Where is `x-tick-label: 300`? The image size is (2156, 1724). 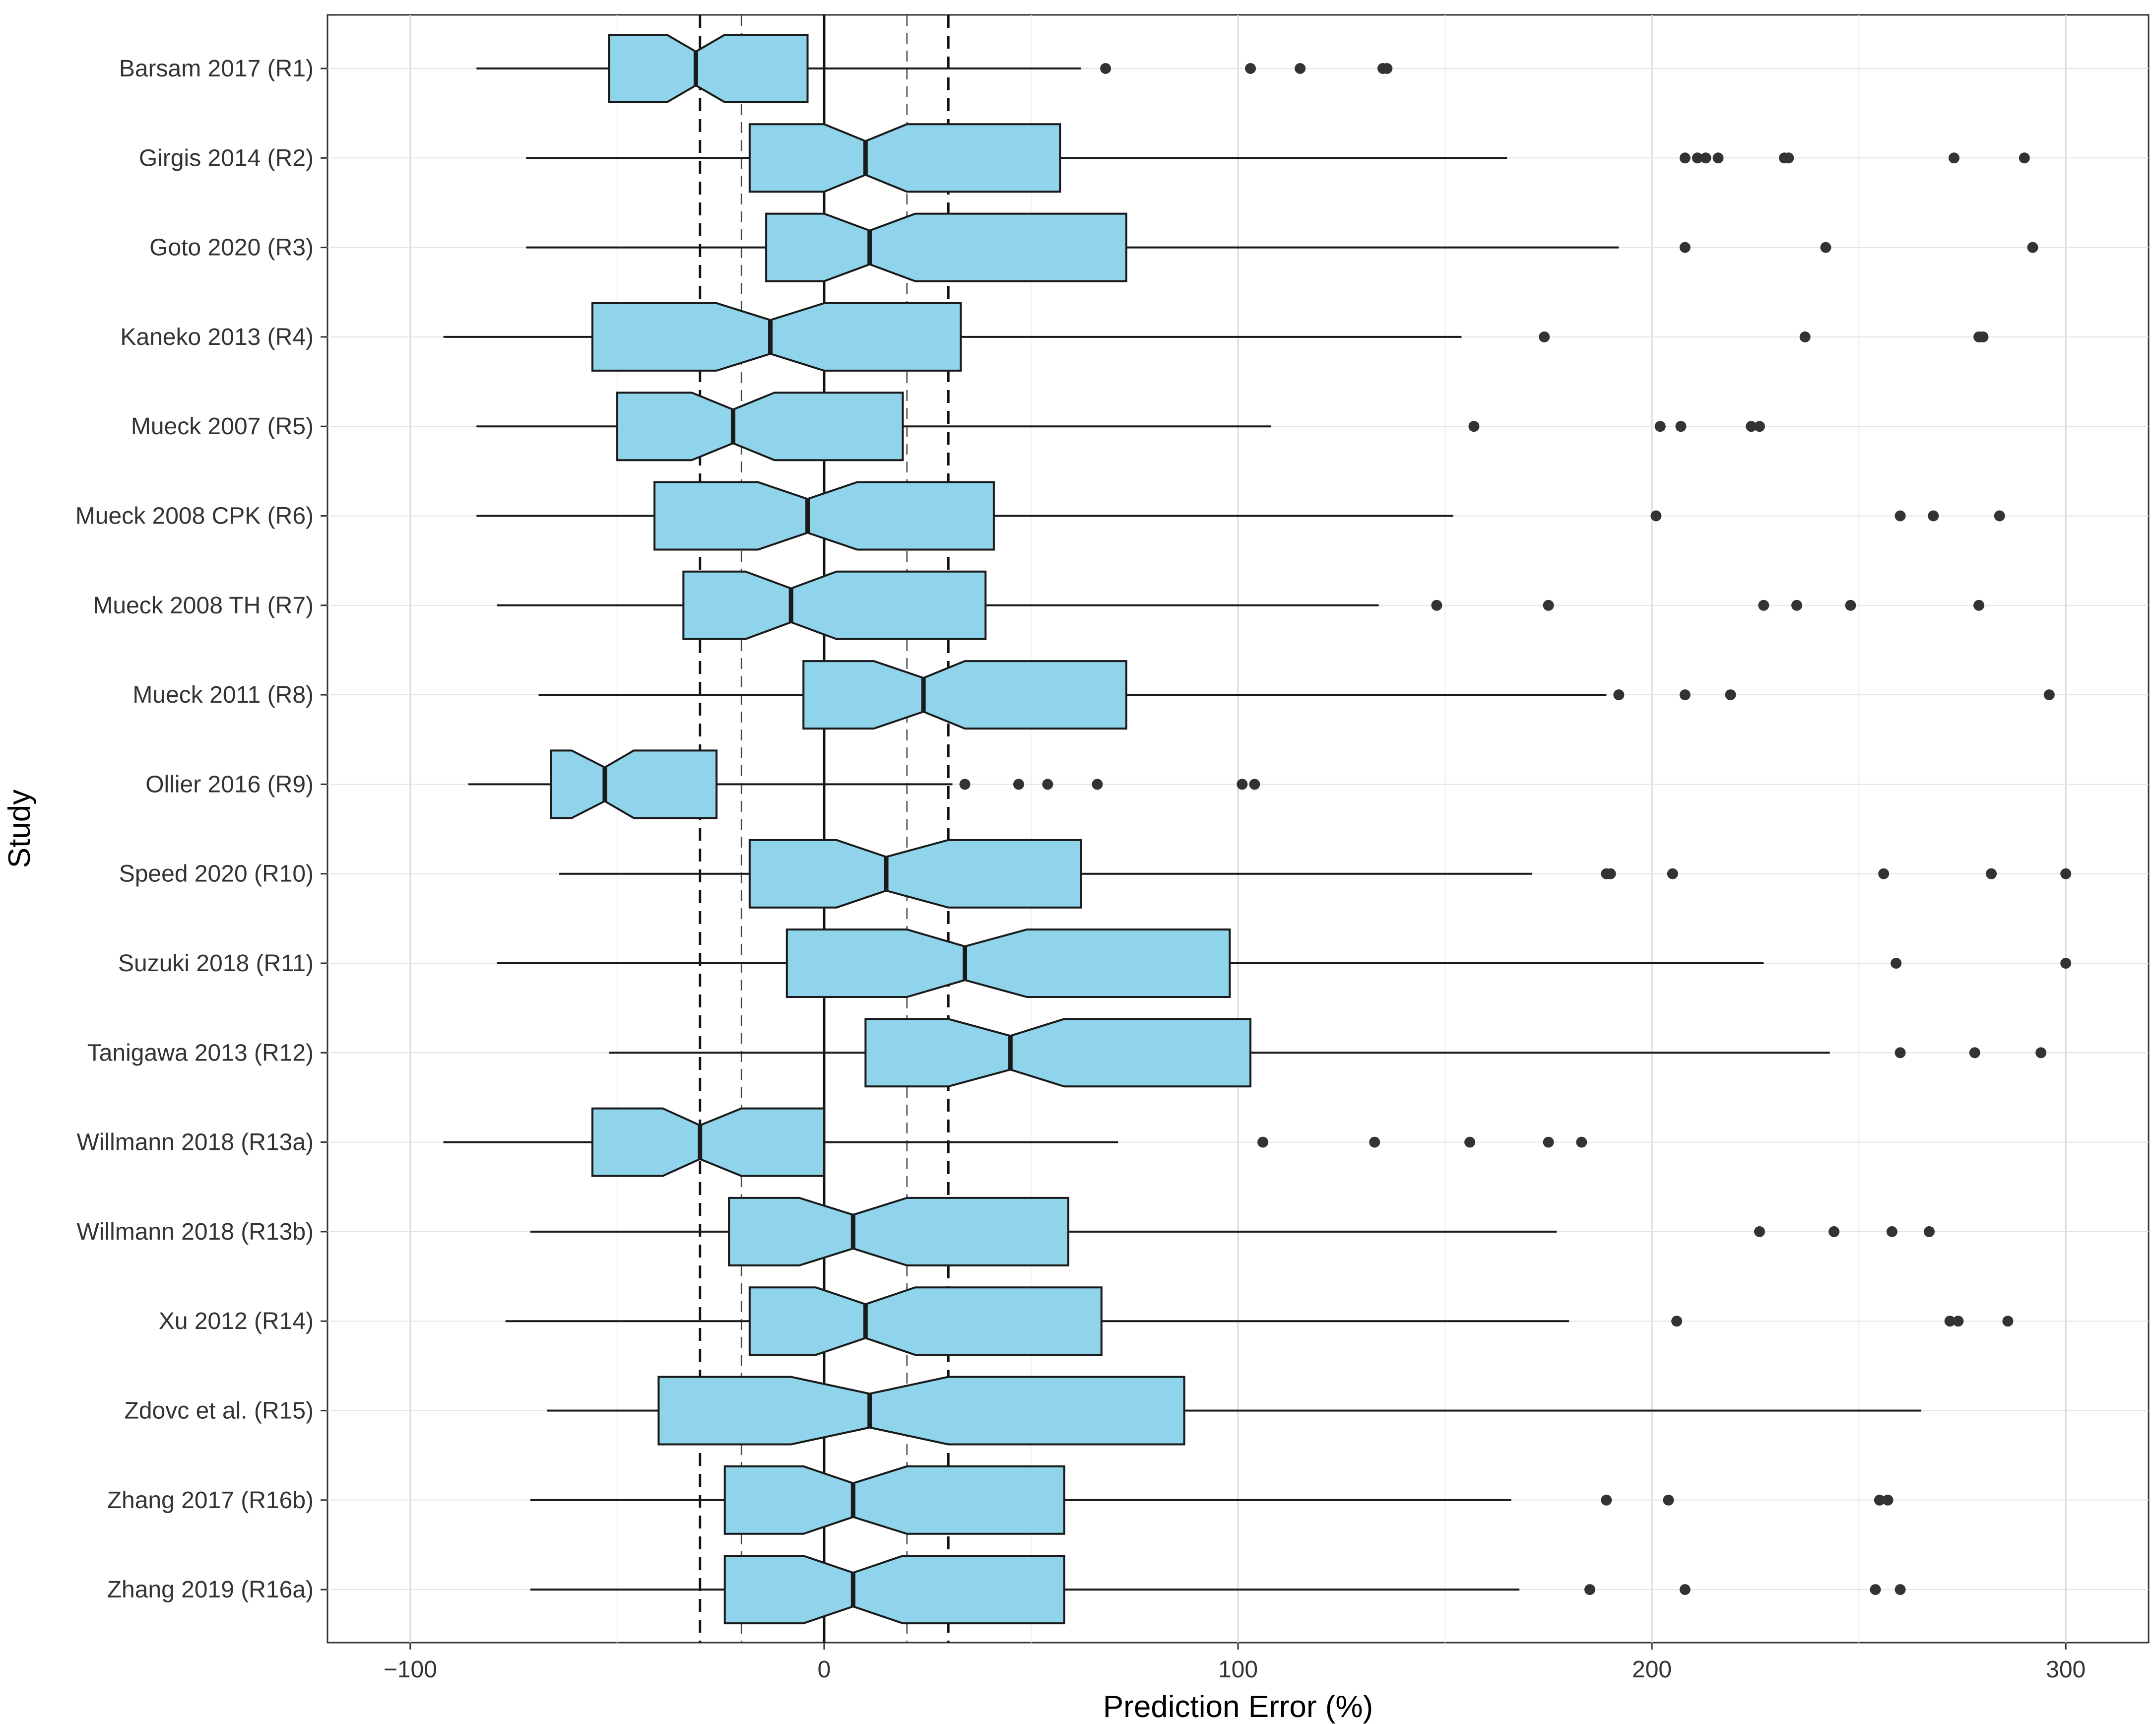
x-tick-label: 300 is located at coordinates (2066, 1670).